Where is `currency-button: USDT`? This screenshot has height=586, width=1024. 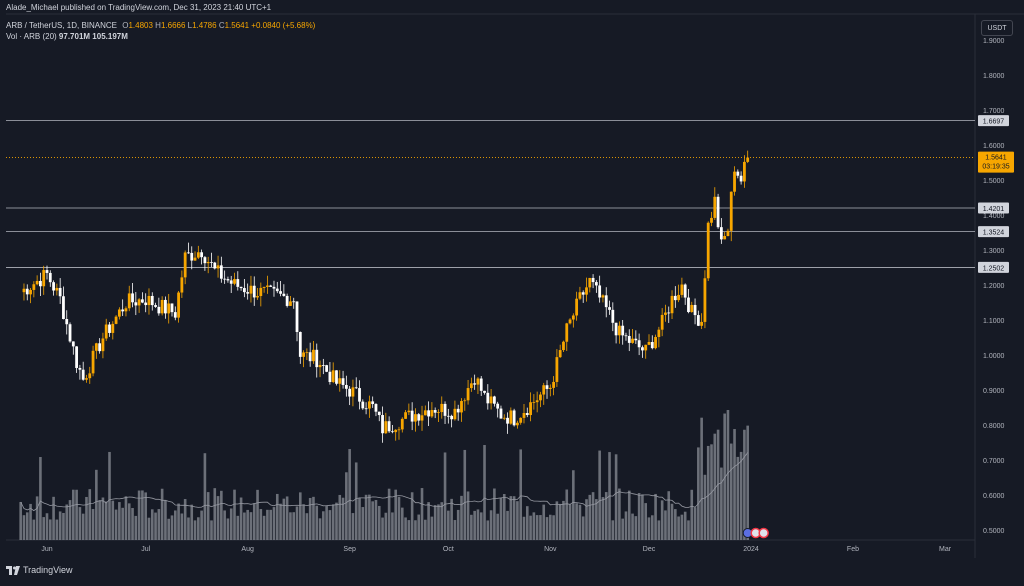 currency-button: USDT is located at coordinates (997, 28).